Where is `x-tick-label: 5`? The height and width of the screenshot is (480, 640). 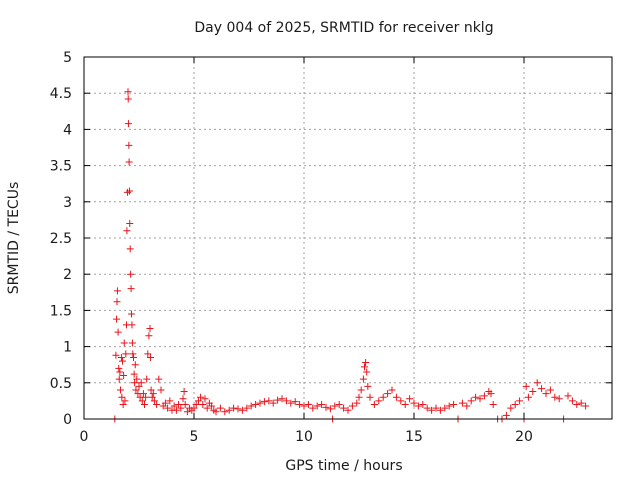
x-tick-label: 5 is located at coordinates (194, 437).